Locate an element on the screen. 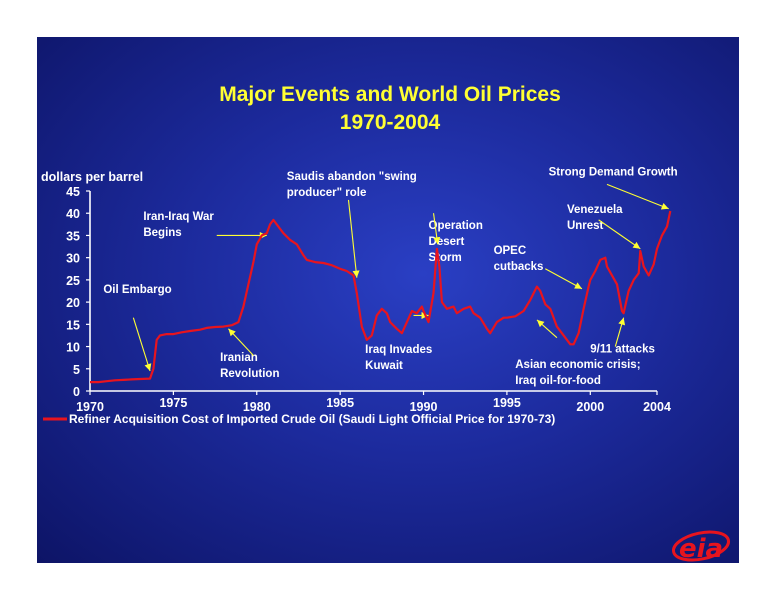 The width and height of the screenshot is (776, 600). y-axis-label: dollars per barrel is located at coordinates (92, 177).